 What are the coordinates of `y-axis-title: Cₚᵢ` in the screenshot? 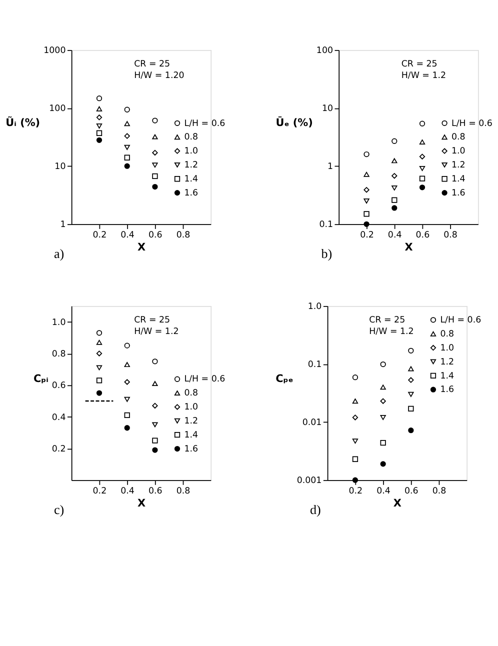 It's located at (40, 379).